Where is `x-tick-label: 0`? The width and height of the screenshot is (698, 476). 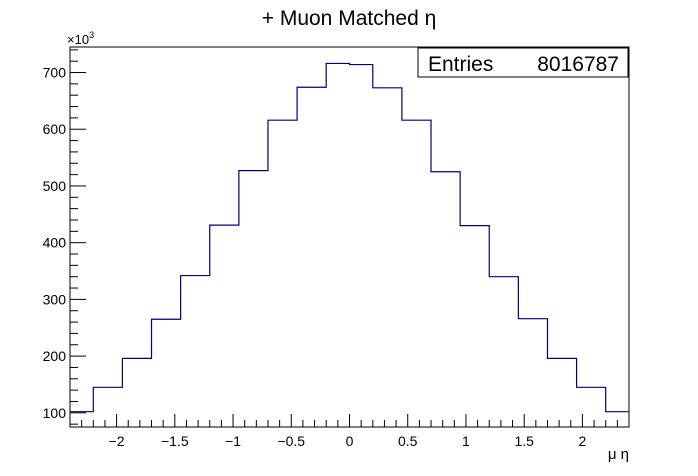 x-tick-label: 0 is located at coordinates (350, 441).